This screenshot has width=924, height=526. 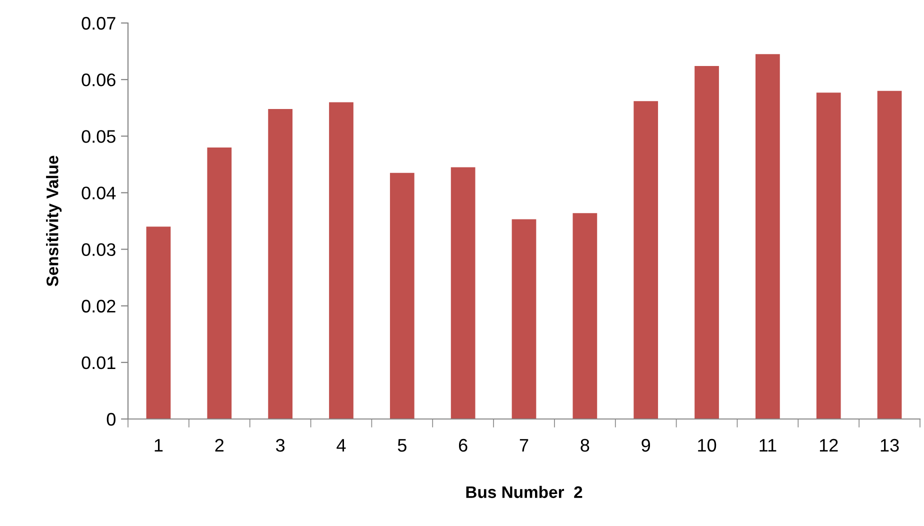 I want to click on y-tick-label: 0.04, so click(x=99, y=193).